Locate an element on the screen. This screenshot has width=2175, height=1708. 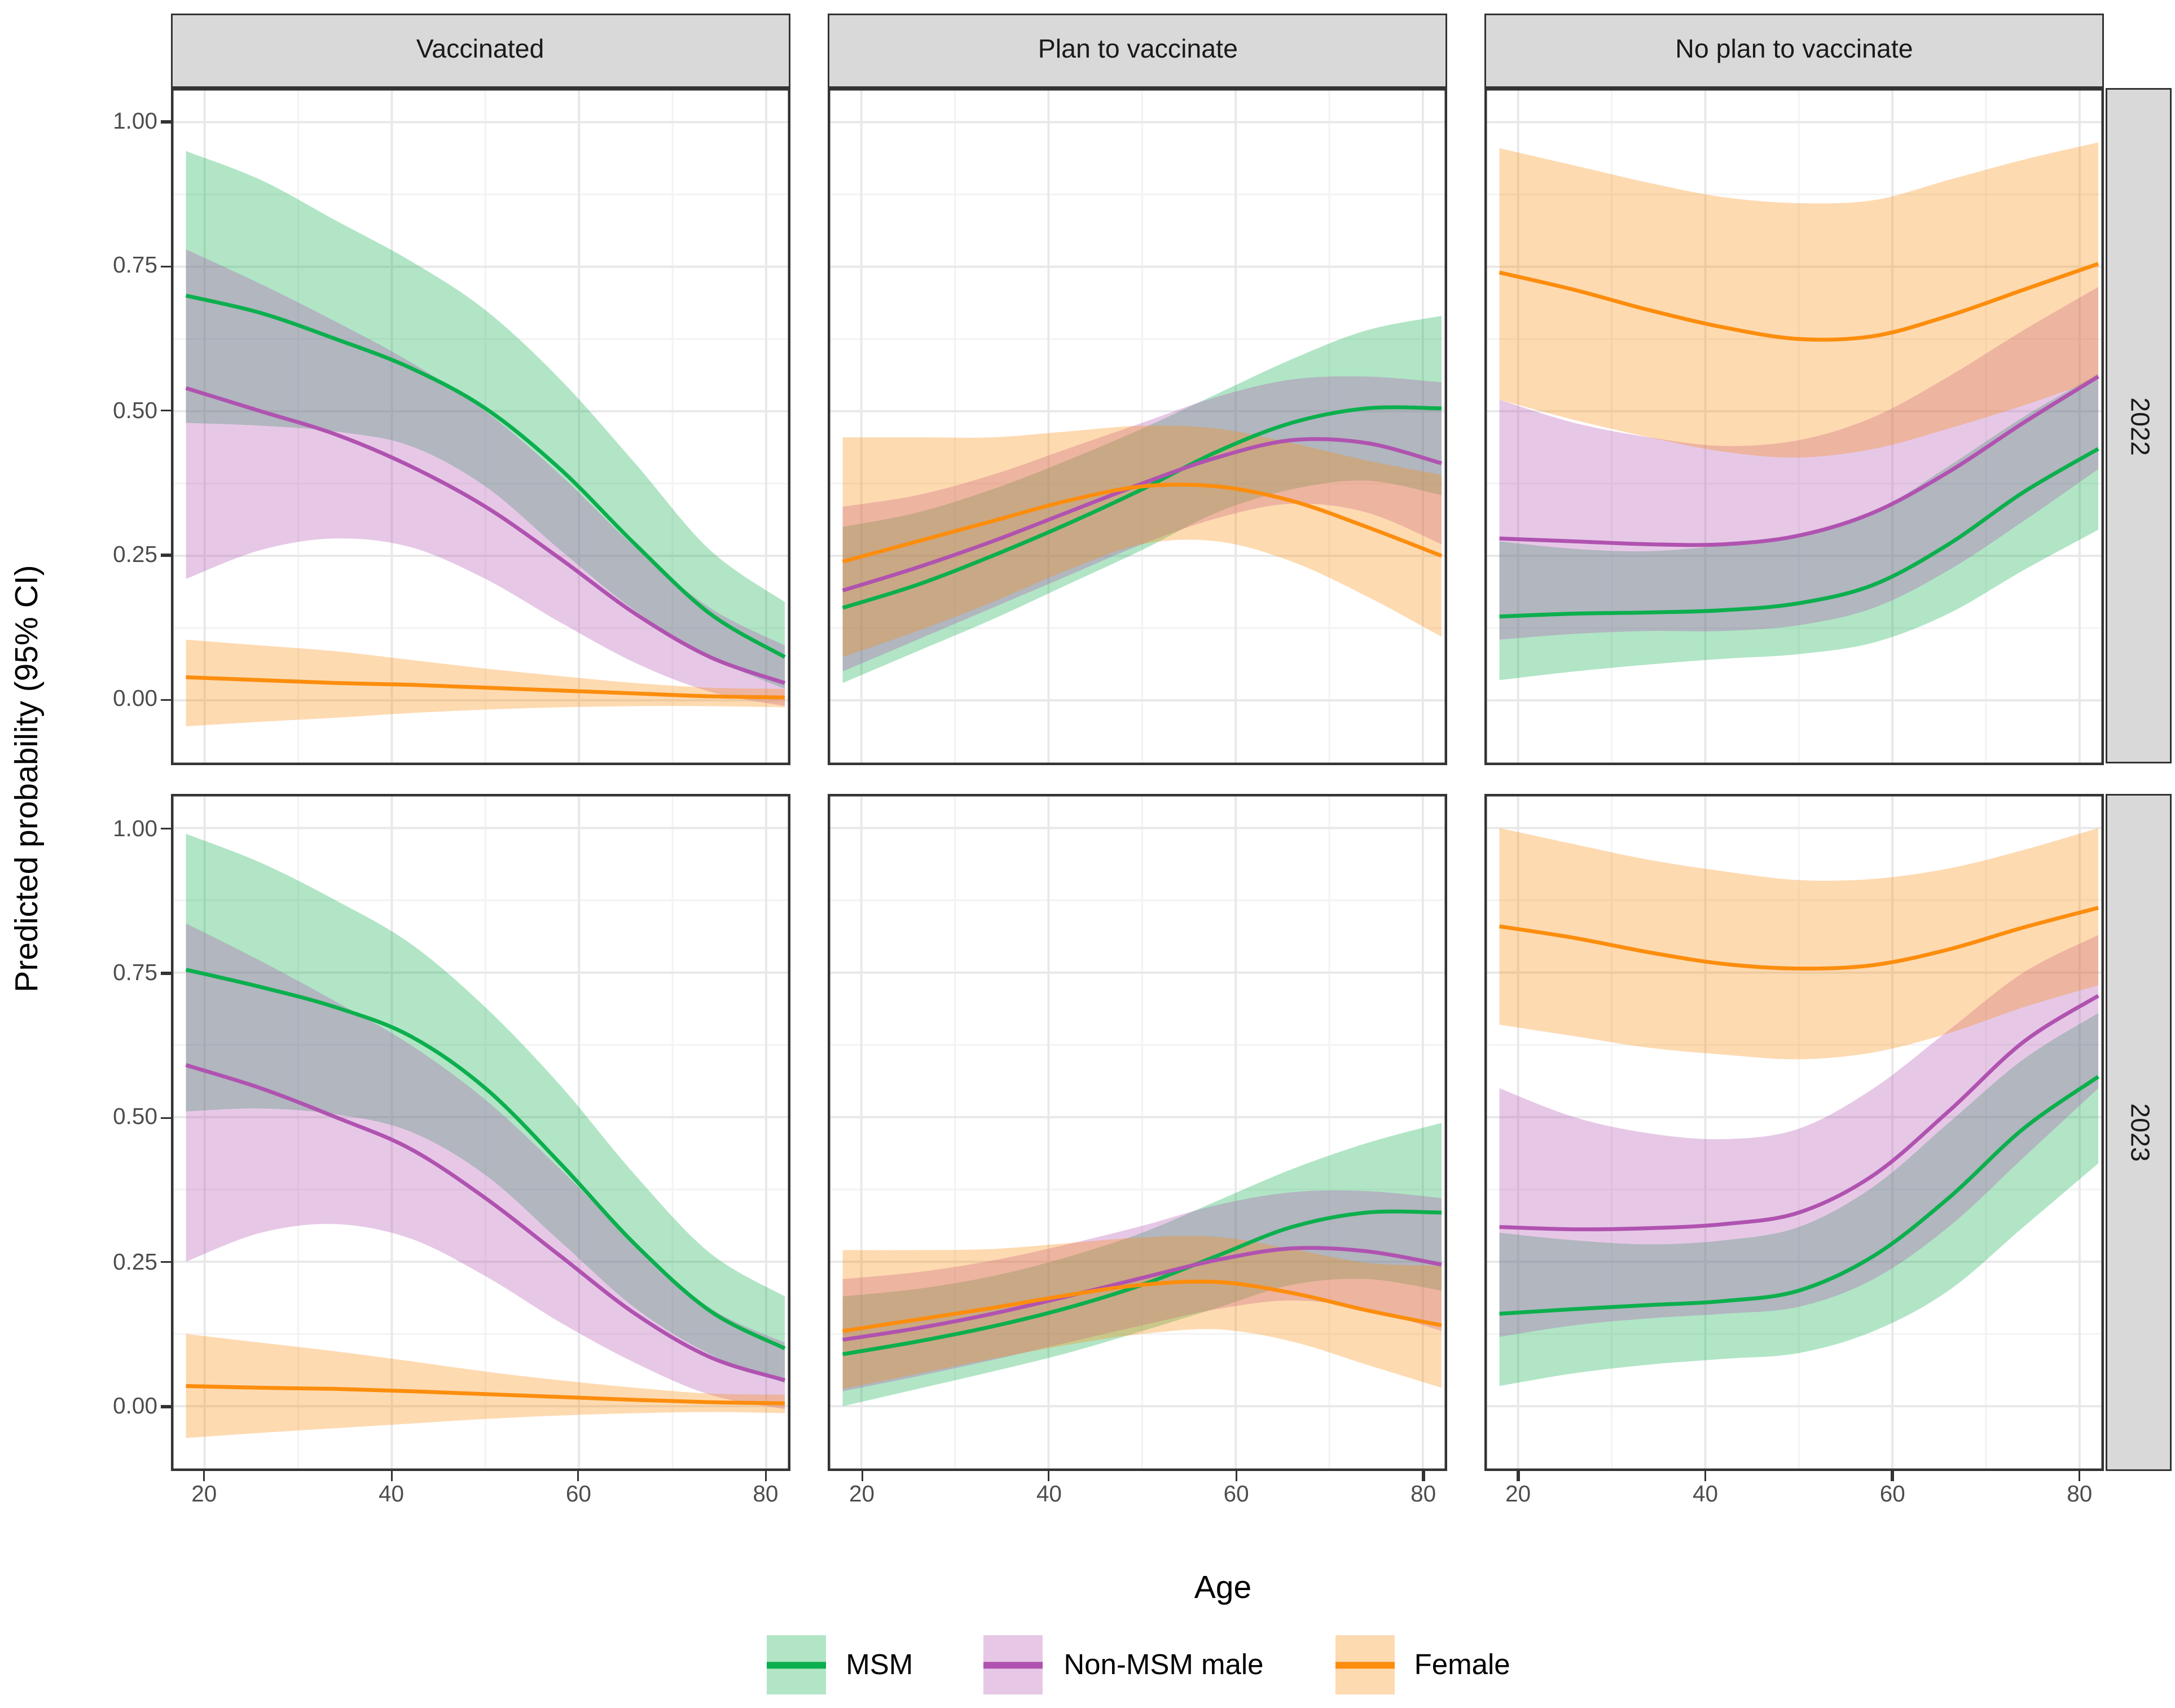
legend-item-non-msm-male: Non-MSM male is located at coordinates (1124, 1664).